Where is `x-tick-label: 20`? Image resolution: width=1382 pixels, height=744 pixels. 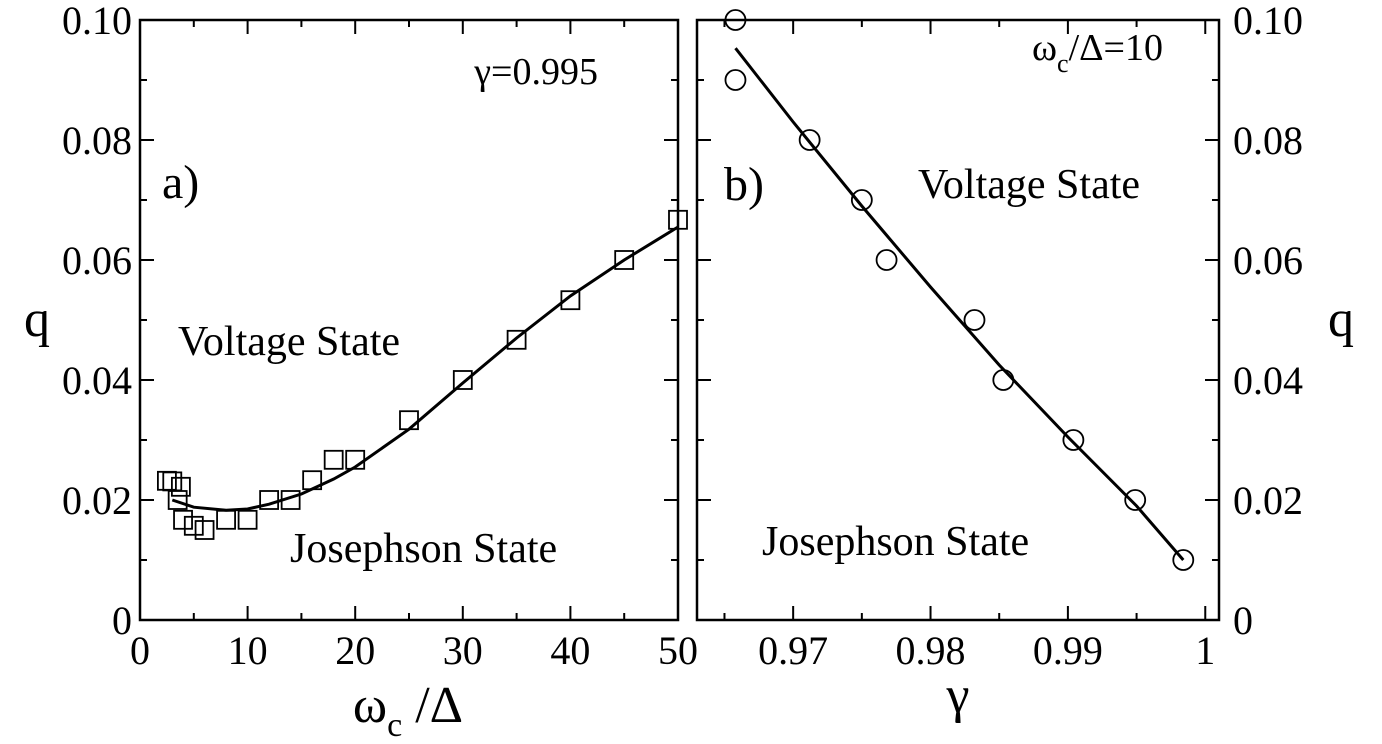
x-tick-label: 20 is located at coordinates (355, 650).